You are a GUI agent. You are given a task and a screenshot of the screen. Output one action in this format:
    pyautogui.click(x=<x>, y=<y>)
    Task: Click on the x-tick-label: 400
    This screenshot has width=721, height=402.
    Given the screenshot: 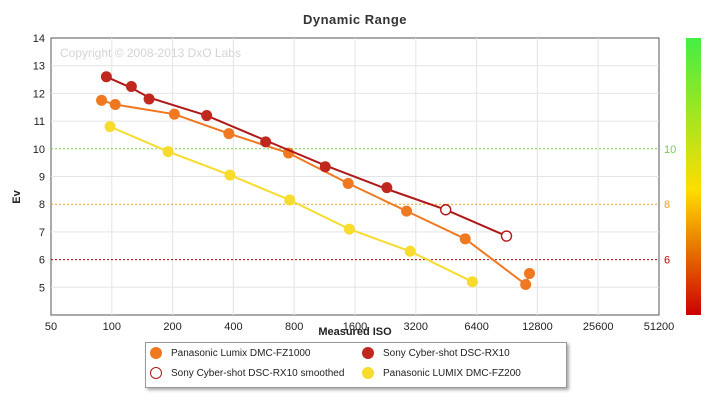 What is the action you would take?
    pyautogui.click(x=233, y=327)
    